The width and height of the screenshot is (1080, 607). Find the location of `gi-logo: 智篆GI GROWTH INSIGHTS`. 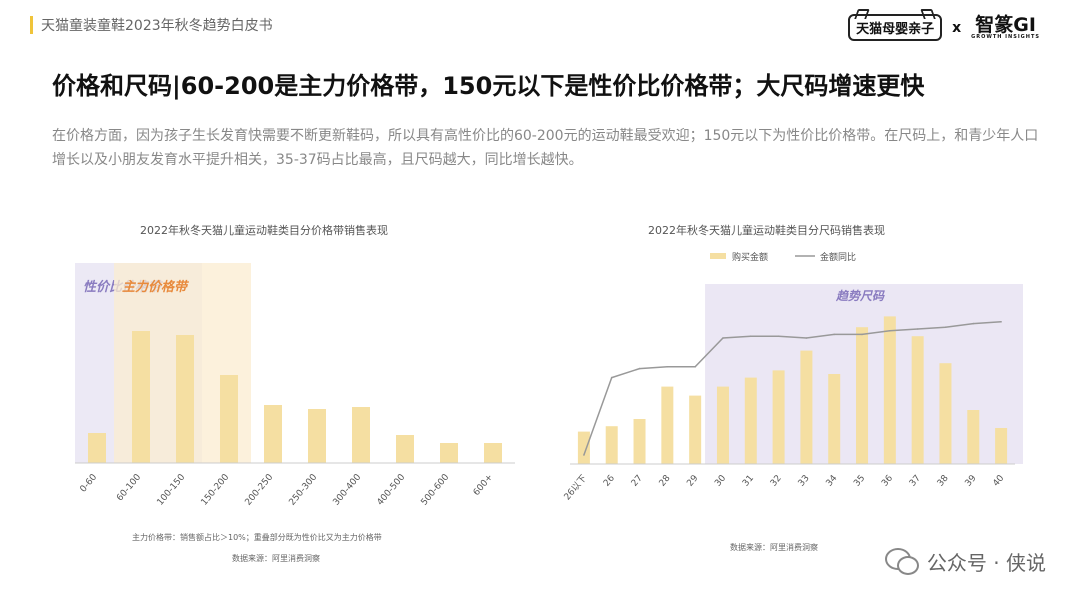

gi-logo: 智篆GI GROWTH INSIGHTS is located at coordinates (1005, 26).